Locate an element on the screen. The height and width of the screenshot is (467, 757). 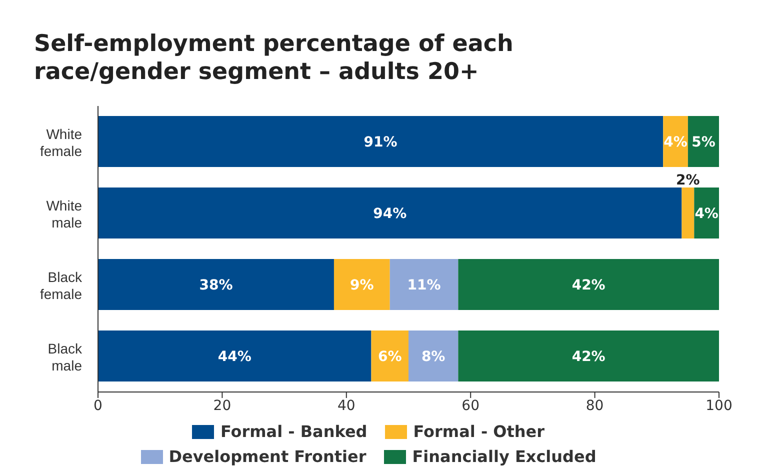
legend-label: Formal - Other is located at coordinates (479, 431).